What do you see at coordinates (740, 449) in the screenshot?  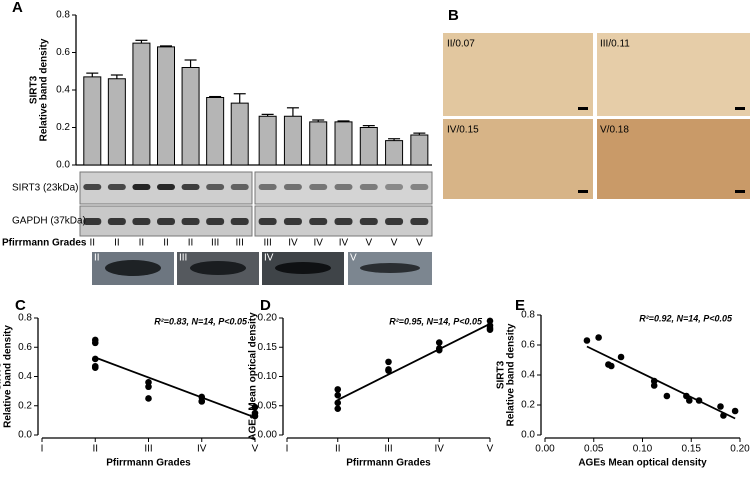 I see `x-tick-label: 0.20` at bounding box center [740, 449].